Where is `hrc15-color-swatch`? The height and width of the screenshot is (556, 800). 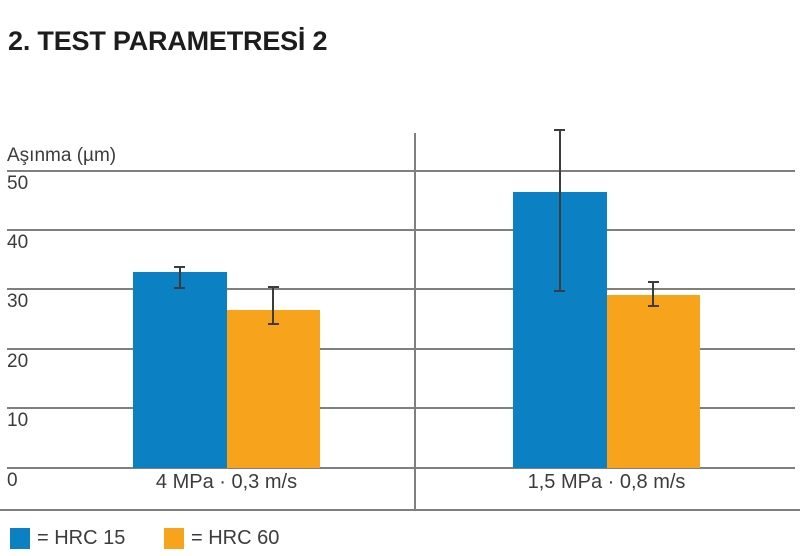 hrc15-color-swatch is located at coordinates (20, 538).